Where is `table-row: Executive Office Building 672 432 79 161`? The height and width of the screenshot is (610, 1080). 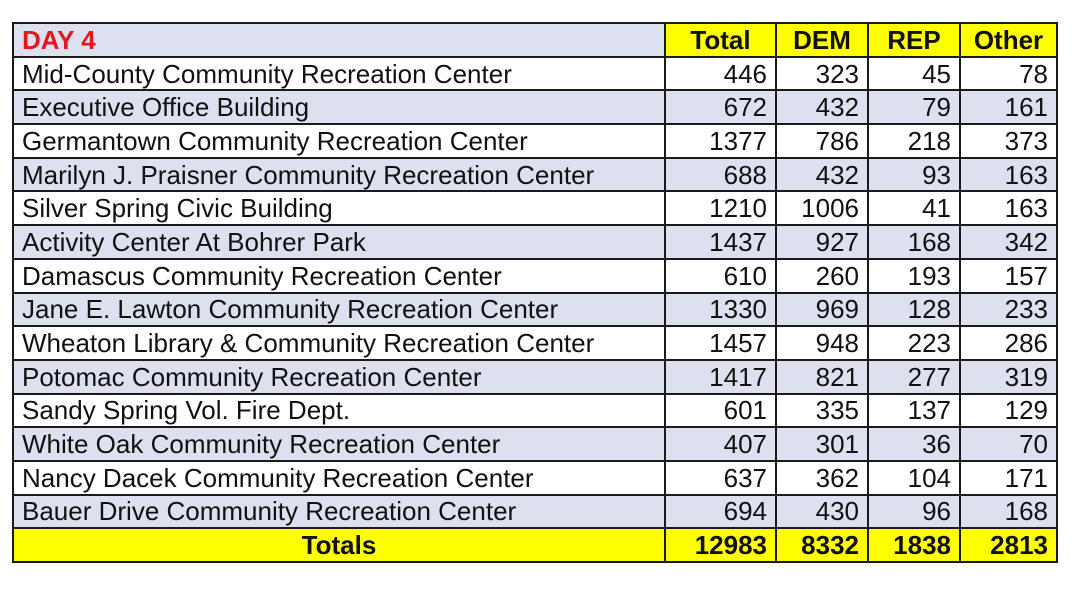 table-row: Executive Office Building 672 432 79 161 is located at coordinates (535, 107).